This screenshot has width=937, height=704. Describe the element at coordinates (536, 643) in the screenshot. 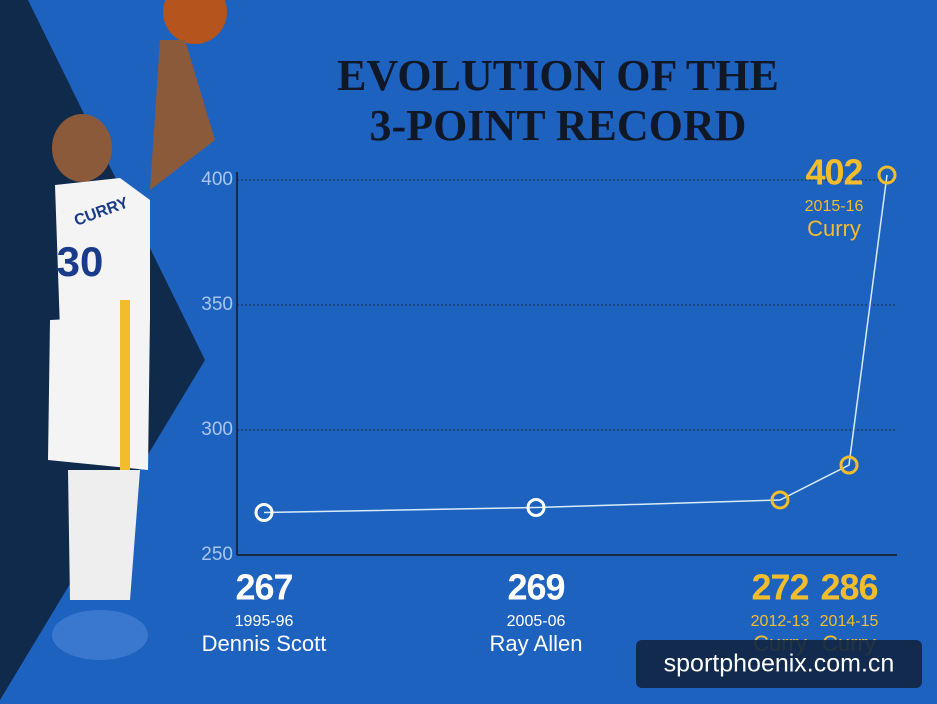

I see `player-label: Ray Allen` at that location.